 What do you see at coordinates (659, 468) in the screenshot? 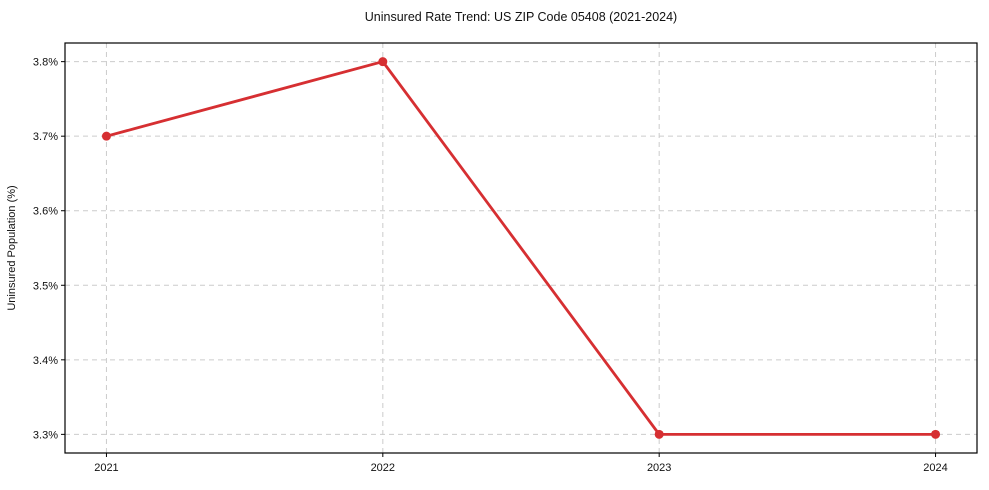
I see `x-tick-label: 2023` at bounding box center [659, 468].